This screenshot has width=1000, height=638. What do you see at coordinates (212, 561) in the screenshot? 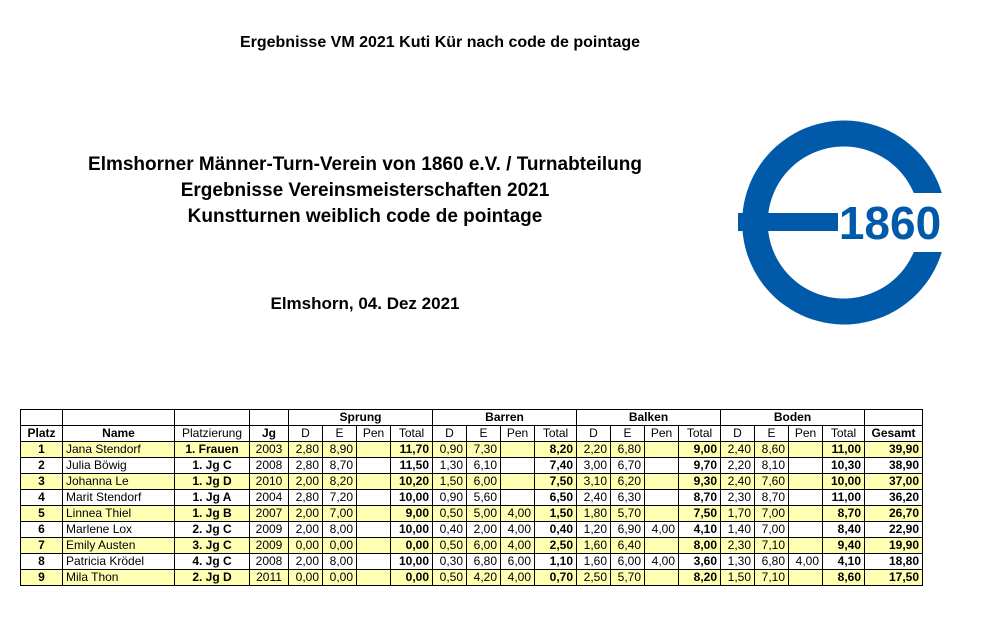
I see `cell-platzierung: 4. Jg C` at bounding box center [212, 561].